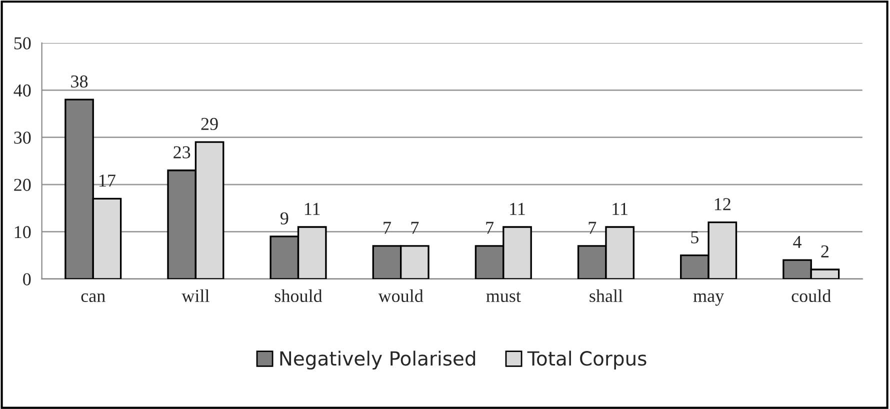 This screenshot has width=890, height=409. I want to click on y-tick-label: 40, so click(22, 90).